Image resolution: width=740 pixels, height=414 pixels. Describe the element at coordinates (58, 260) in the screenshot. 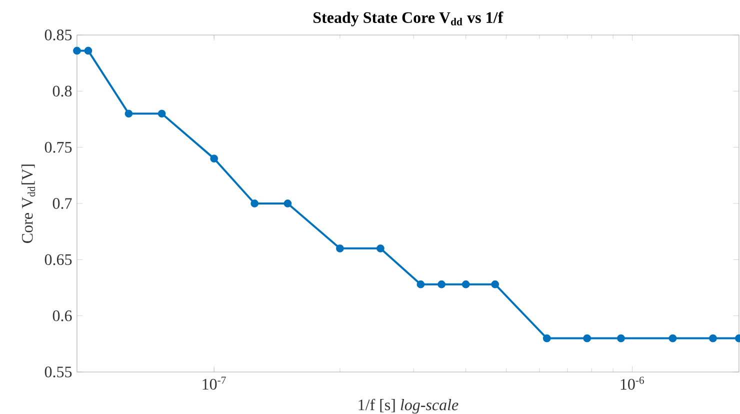

I see `y-tick-label: 0.65` at that location.